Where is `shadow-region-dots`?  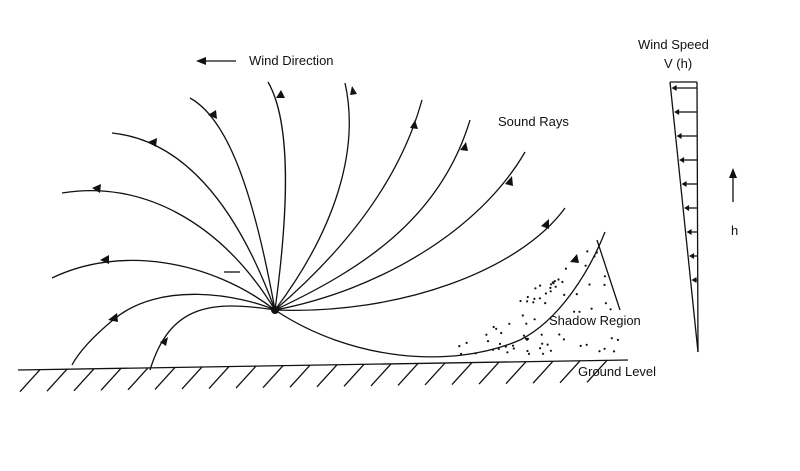
shadow-region-dots is located at coordinates (539, 302).